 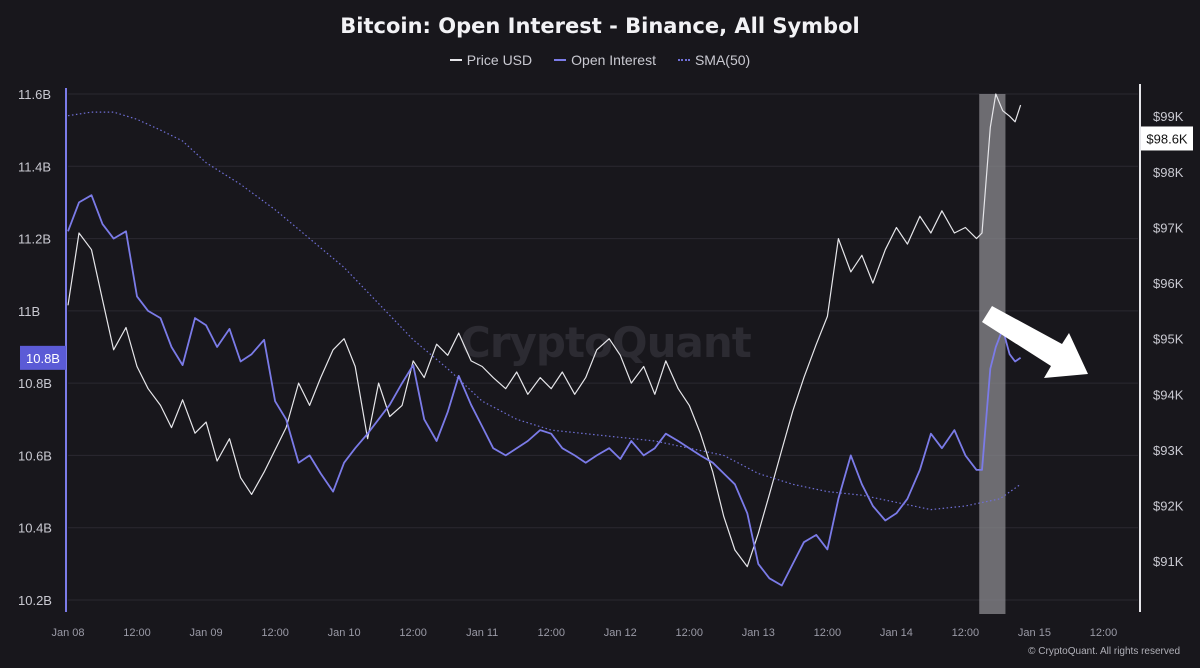 I want to click on arrow-icon, so click(x=1035, y=342).